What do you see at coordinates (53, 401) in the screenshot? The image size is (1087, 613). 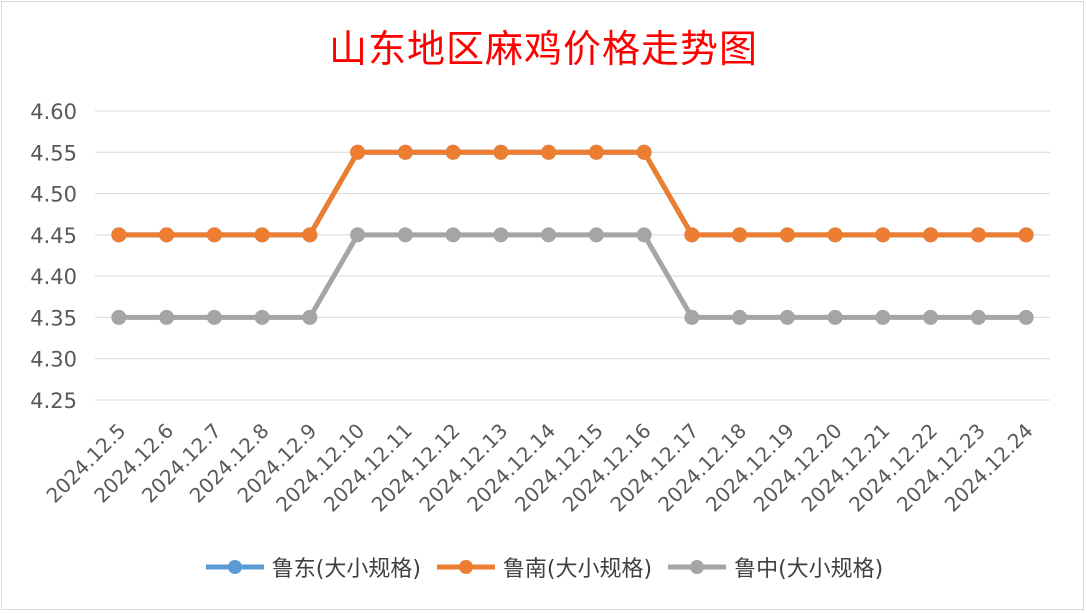 I see `y-tick-label: 4.25` at bounding box center [53, 401].